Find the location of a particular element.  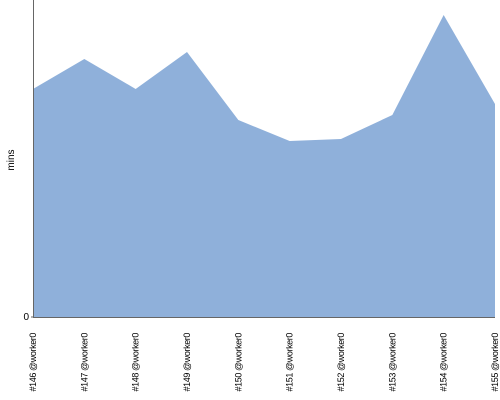

x-tick-label: #154 @worker0 is located at coordinates (444, 362).